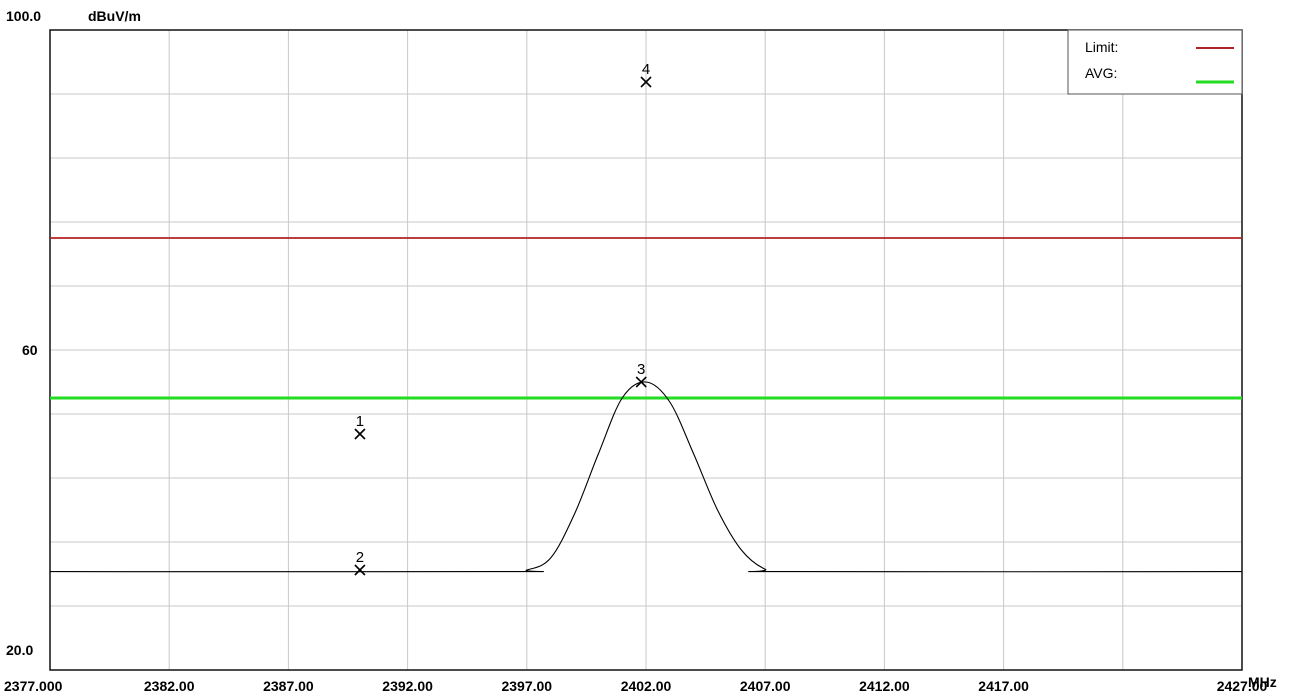 This screenshot has width=1298, height=699. I want to click on x-tick-label: 2412.00, so click(884, 686).